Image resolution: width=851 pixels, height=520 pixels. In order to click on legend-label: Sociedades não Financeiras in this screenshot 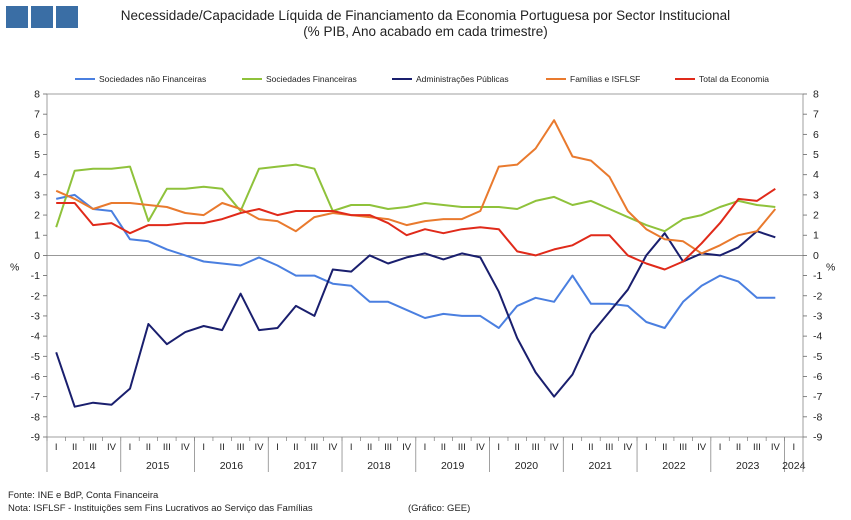, I will do `click(152, 79)`.